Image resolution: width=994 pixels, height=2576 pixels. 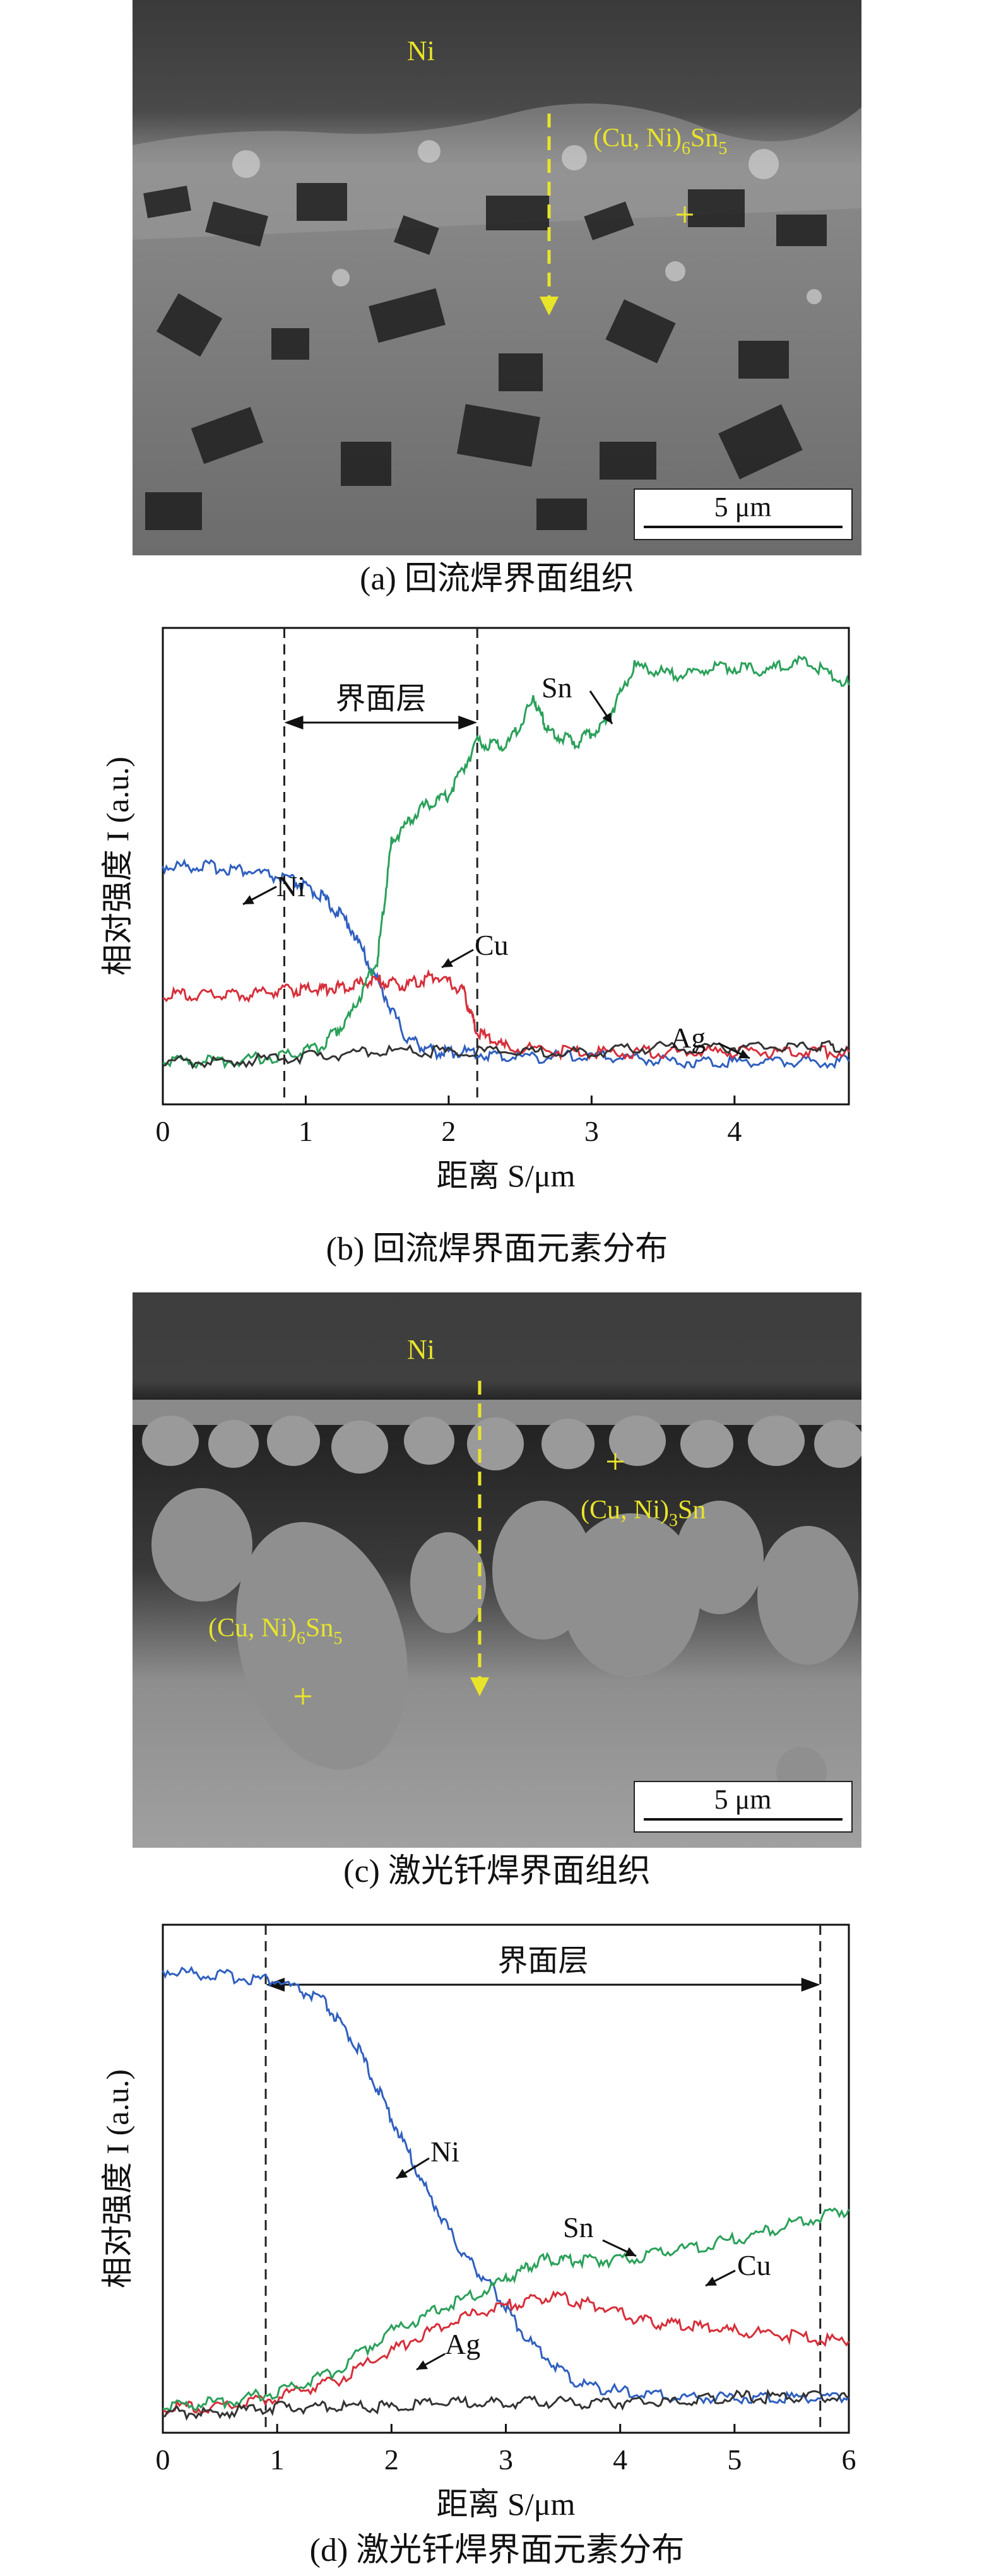 I want to click on point-marker-upper, so click(x=615, y=1462).